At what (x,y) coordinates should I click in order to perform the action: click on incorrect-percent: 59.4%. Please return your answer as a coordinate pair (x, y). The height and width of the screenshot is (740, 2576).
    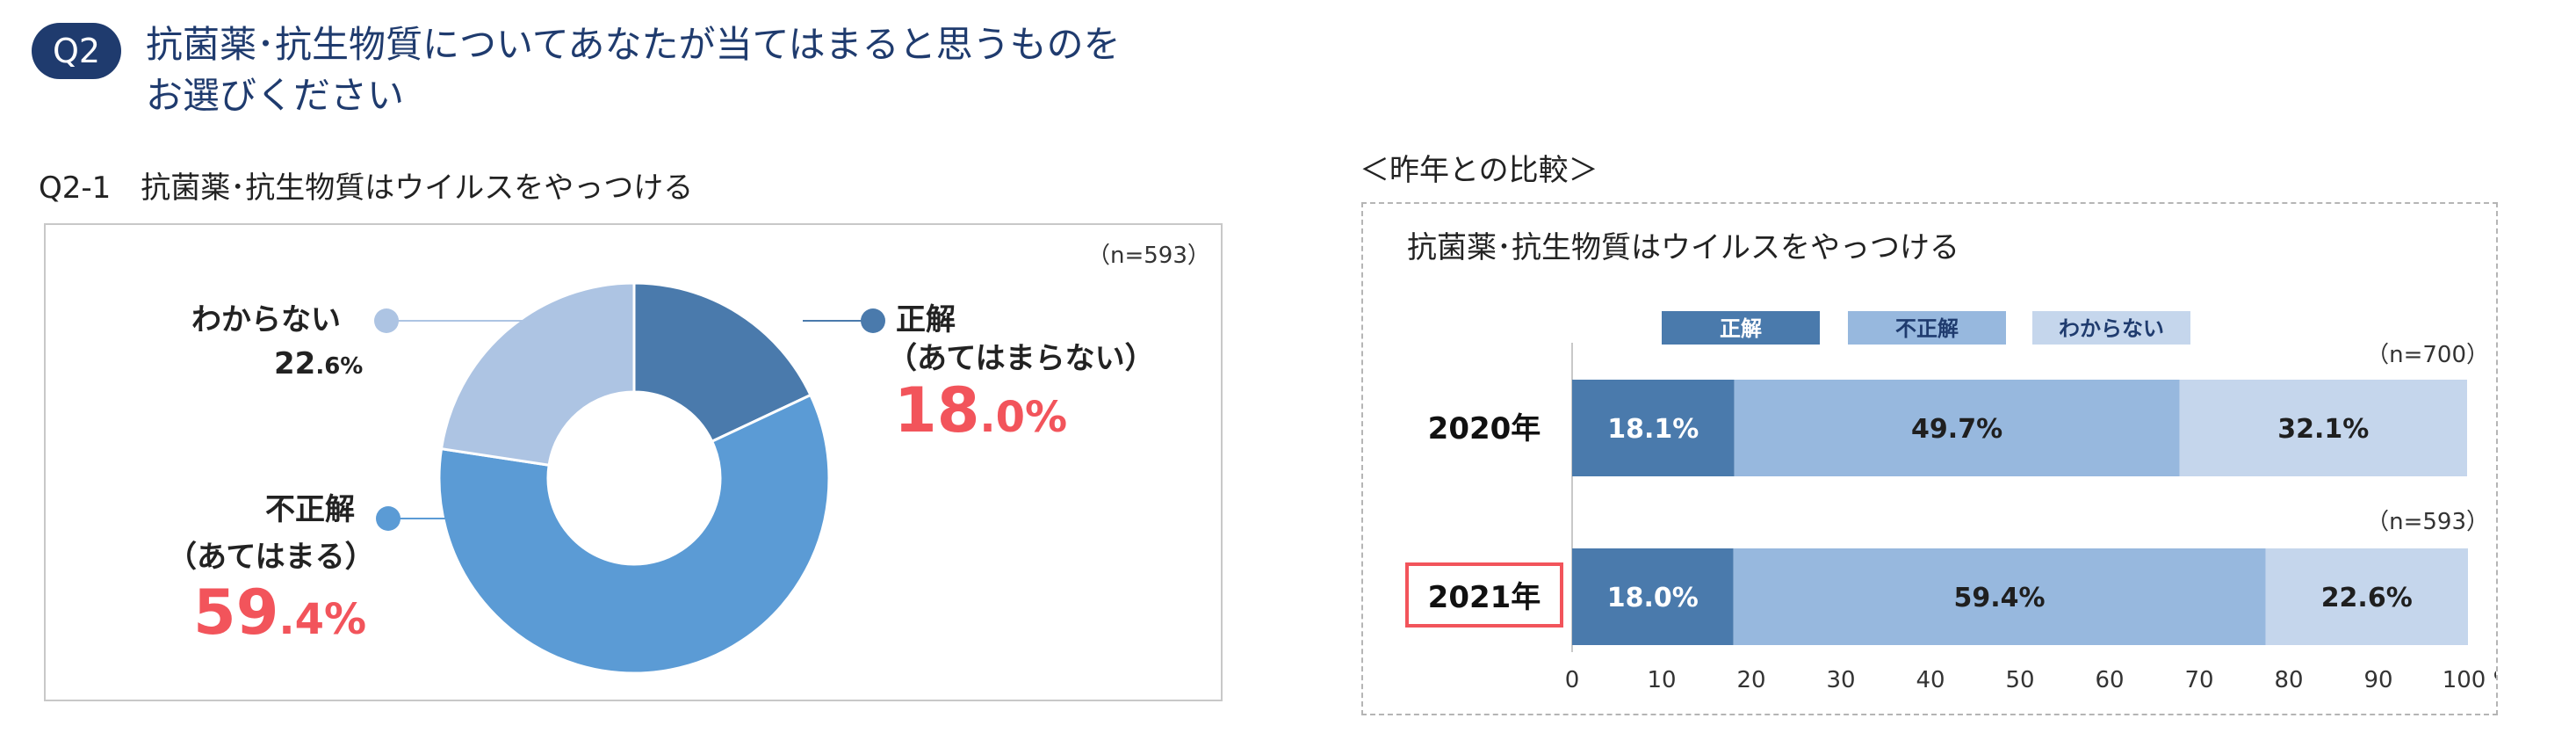
    Looking at the image, I should click on (280, 613).